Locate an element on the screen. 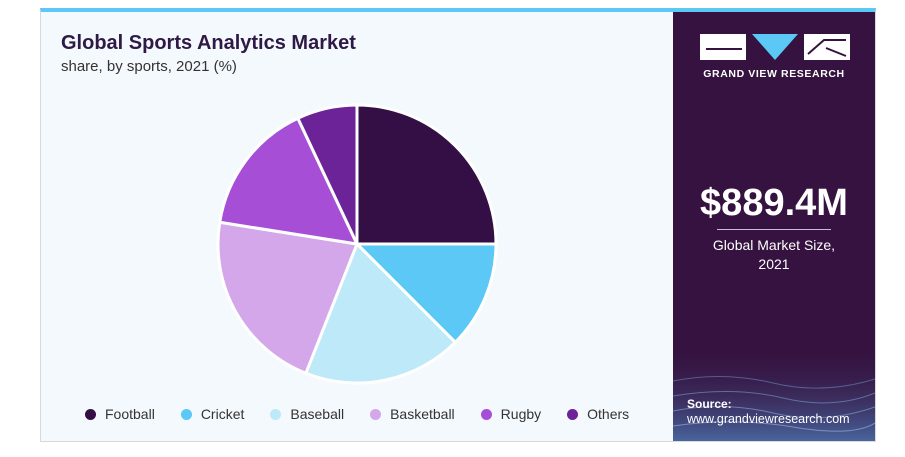  chart-subtitle: share, by sports, 2021 (%) is located at coordinates (149, 66).